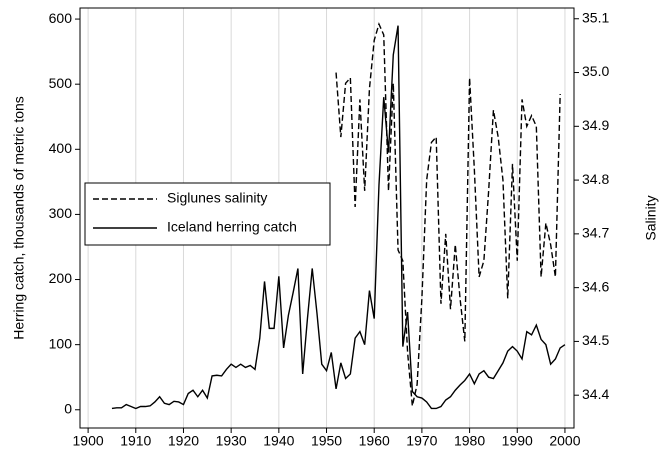 This screenshot has height=449, width=668. What do you see at coordinates (231, 441) in the screenshot?
I see `x-tick-label: 1930` at bounding box center [231, 441].